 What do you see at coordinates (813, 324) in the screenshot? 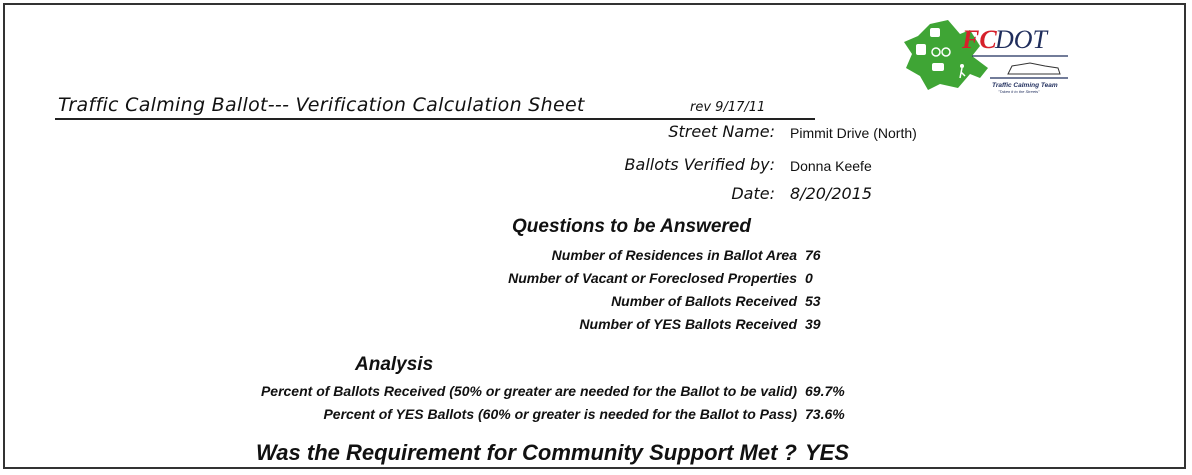
I see `question-yes-ballots-value: 39` at bounding box center [813, 324].